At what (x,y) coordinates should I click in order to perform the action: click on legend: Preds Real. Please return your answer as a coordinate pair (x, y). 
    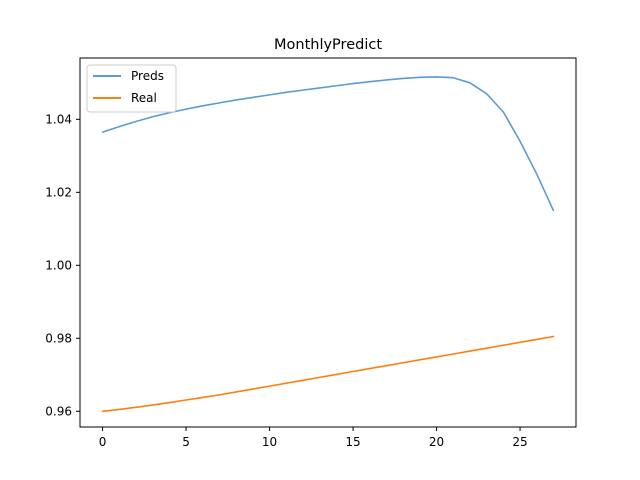
    Looking at the image, I should click on (131, 88).